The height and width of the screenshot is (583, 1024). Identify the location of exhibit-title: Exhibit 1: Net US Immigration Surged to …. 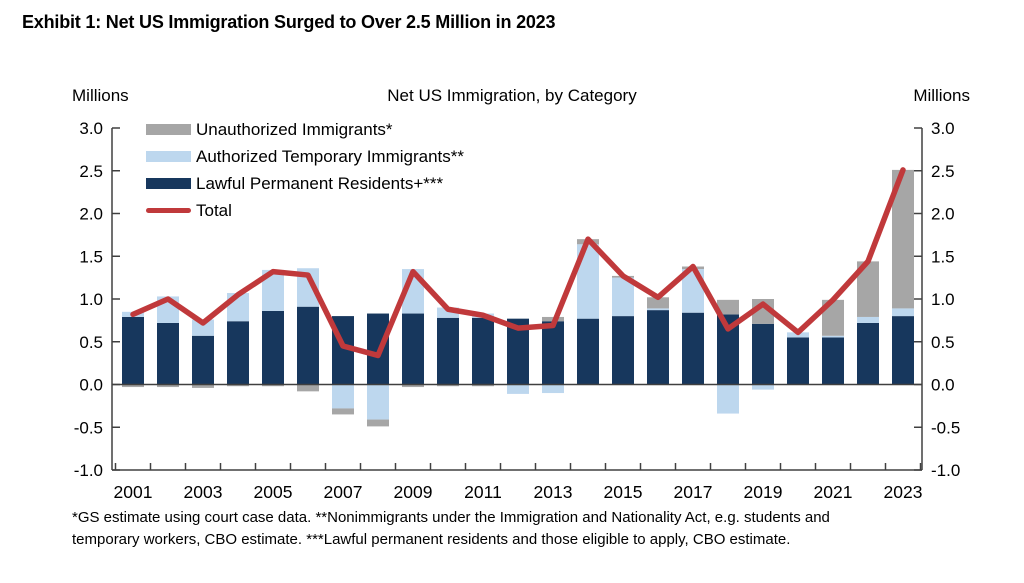
(289, 22).